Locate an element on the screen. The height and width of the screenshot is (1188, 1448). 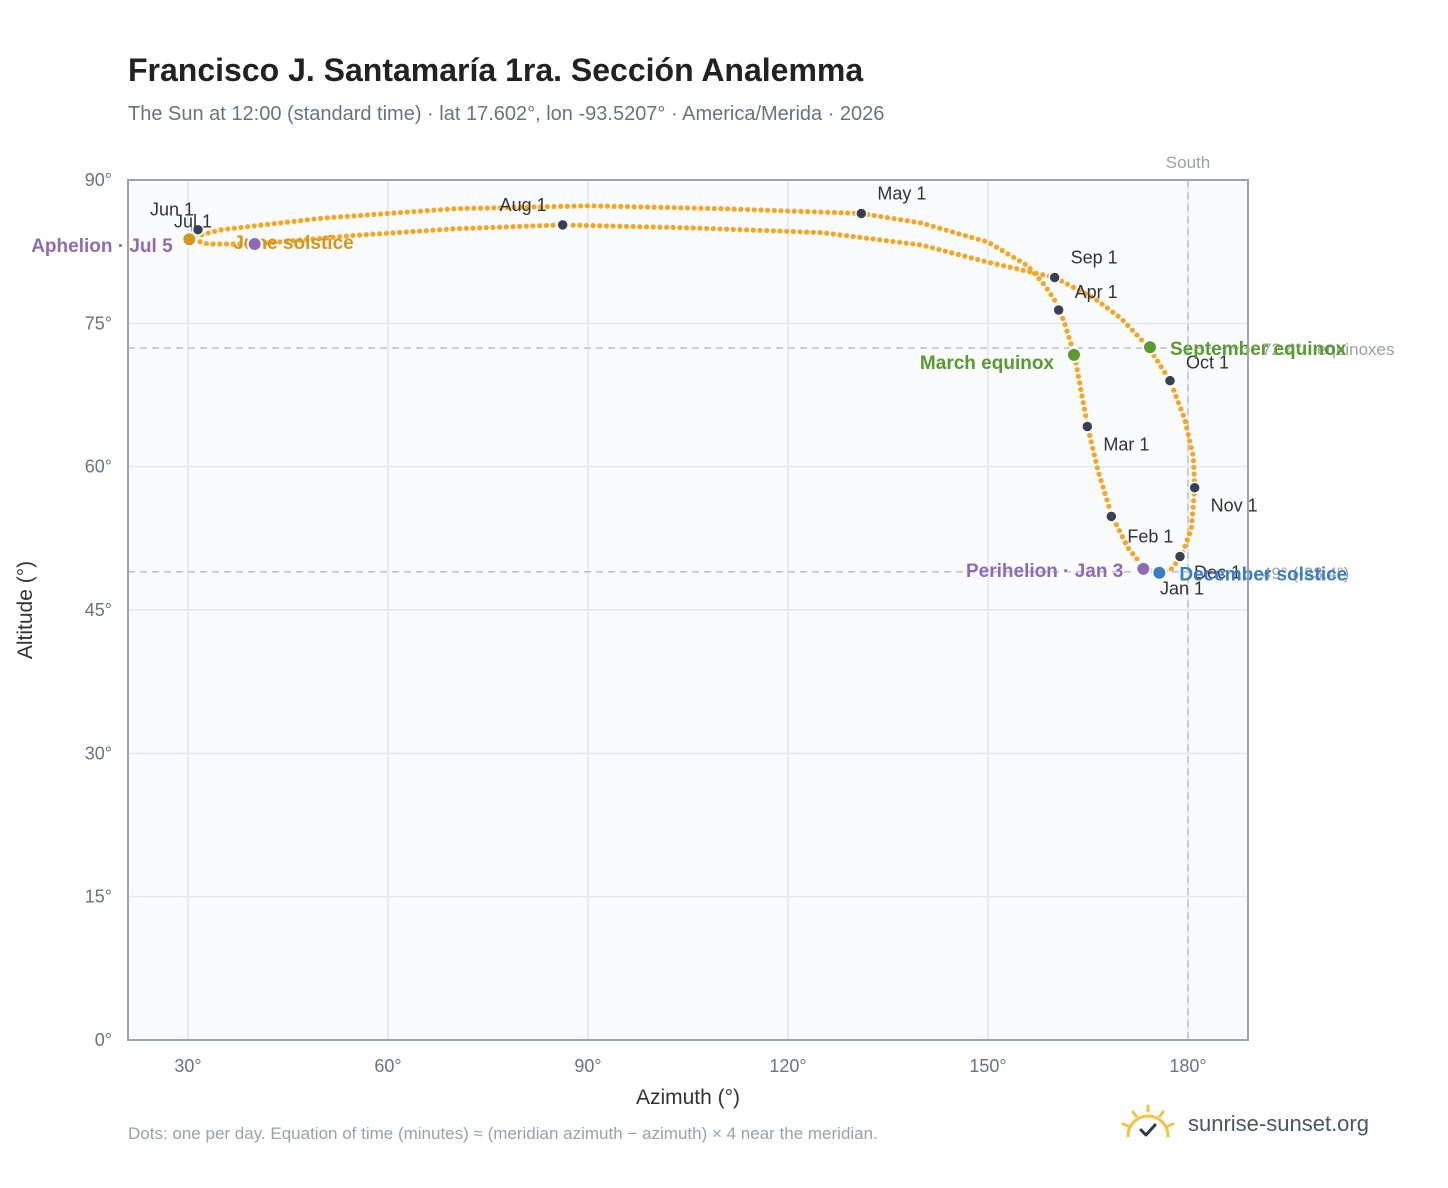
brand-name: sunrise-sunset.org is located at coordinates (1278, 1123).